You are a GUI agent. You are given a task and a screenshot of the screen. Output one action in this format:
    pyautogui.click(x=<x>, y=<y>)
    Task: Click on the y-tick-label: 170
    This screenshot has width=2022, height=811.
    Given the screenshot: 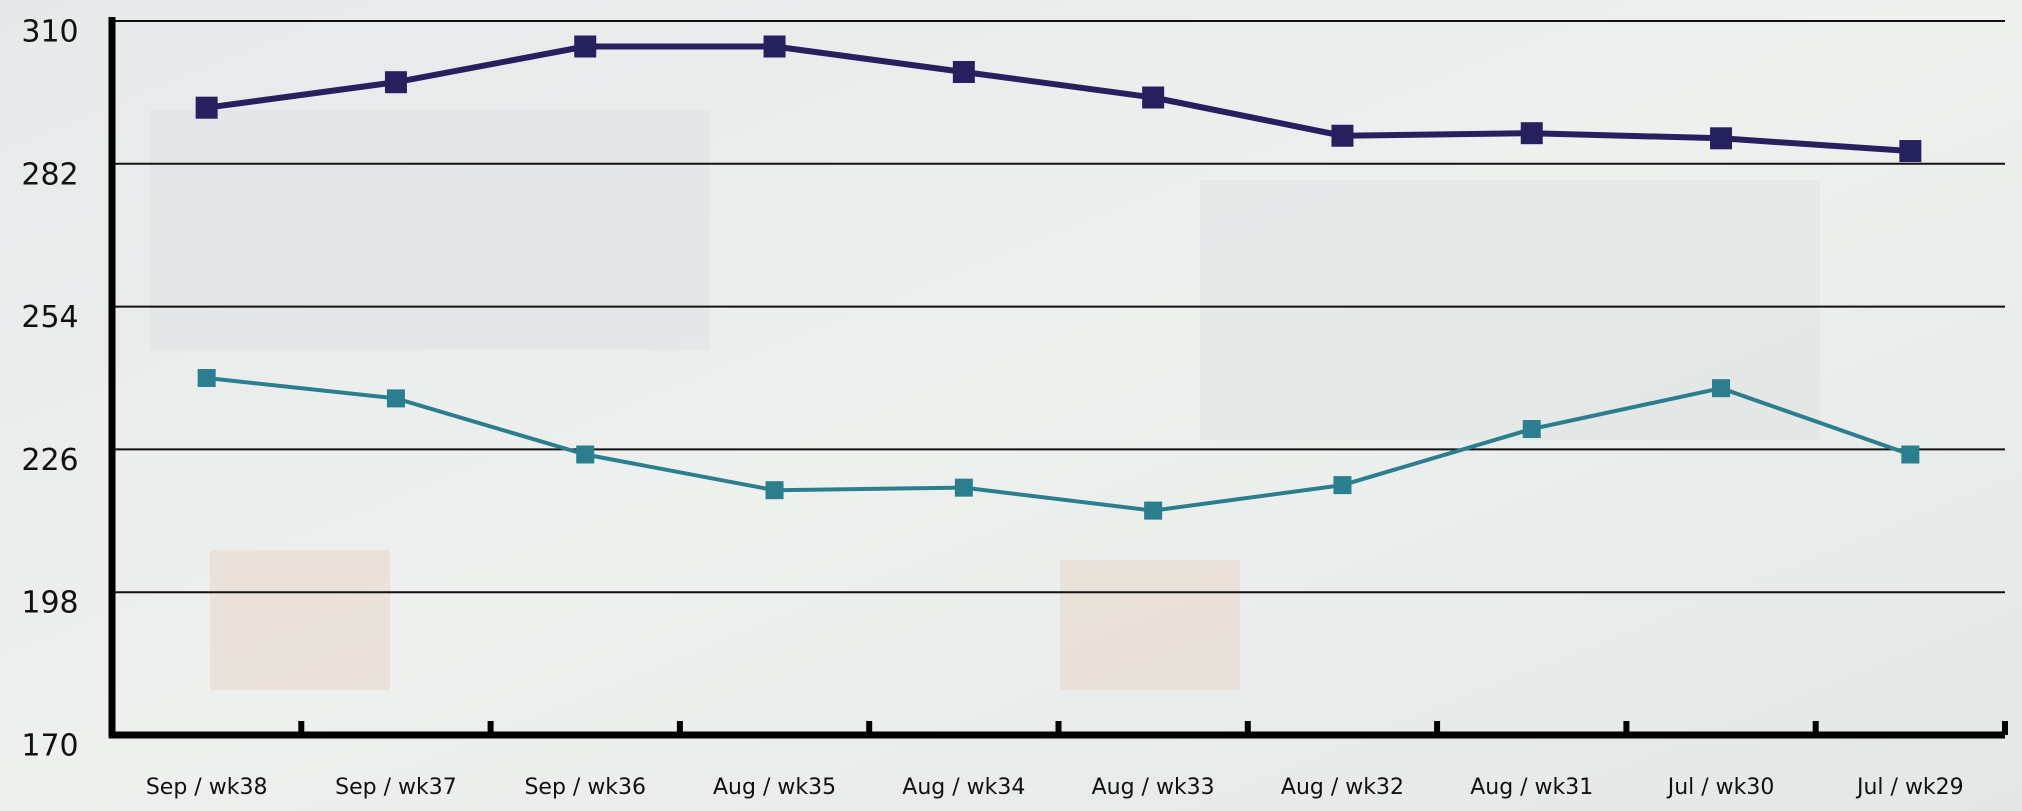 What is the action you would take?
    pyautogui.click(x=49, y=746)
    